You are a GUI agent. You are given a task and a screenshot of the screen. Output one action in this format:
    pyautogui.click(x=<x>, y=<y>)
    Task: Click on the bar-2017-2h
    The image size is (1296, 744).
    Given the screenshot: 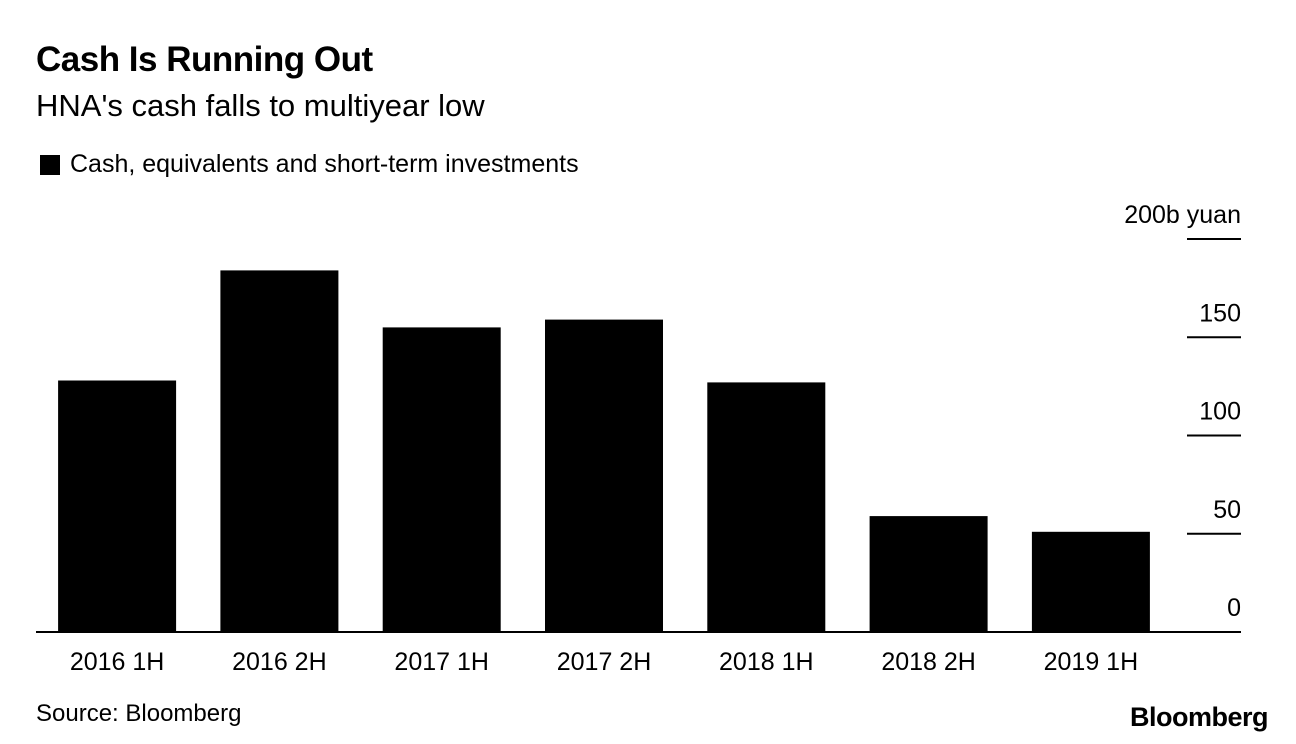 What is the action you would take?
    pyautogui.click(x=604, y=475)
    